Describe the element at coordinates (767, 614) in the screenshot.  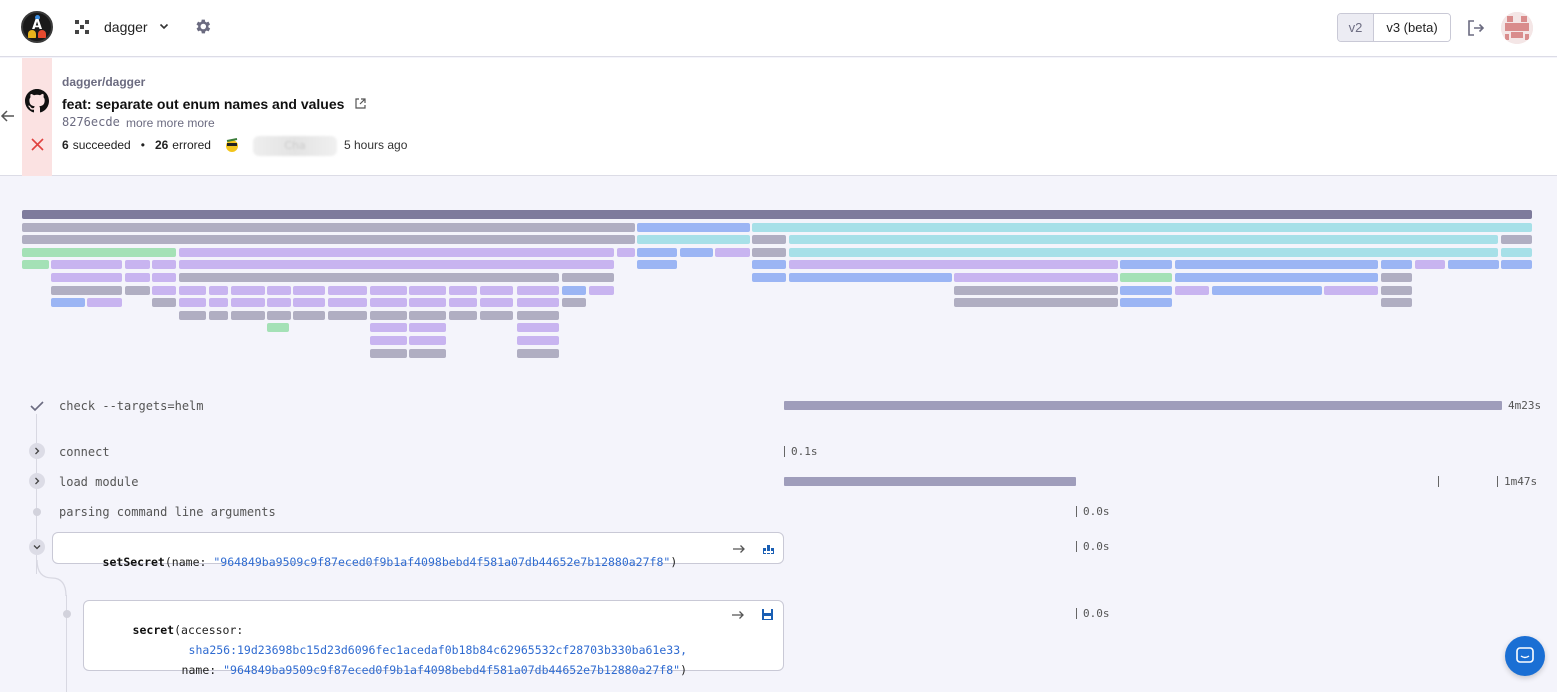
I see `save-icon` at that location.